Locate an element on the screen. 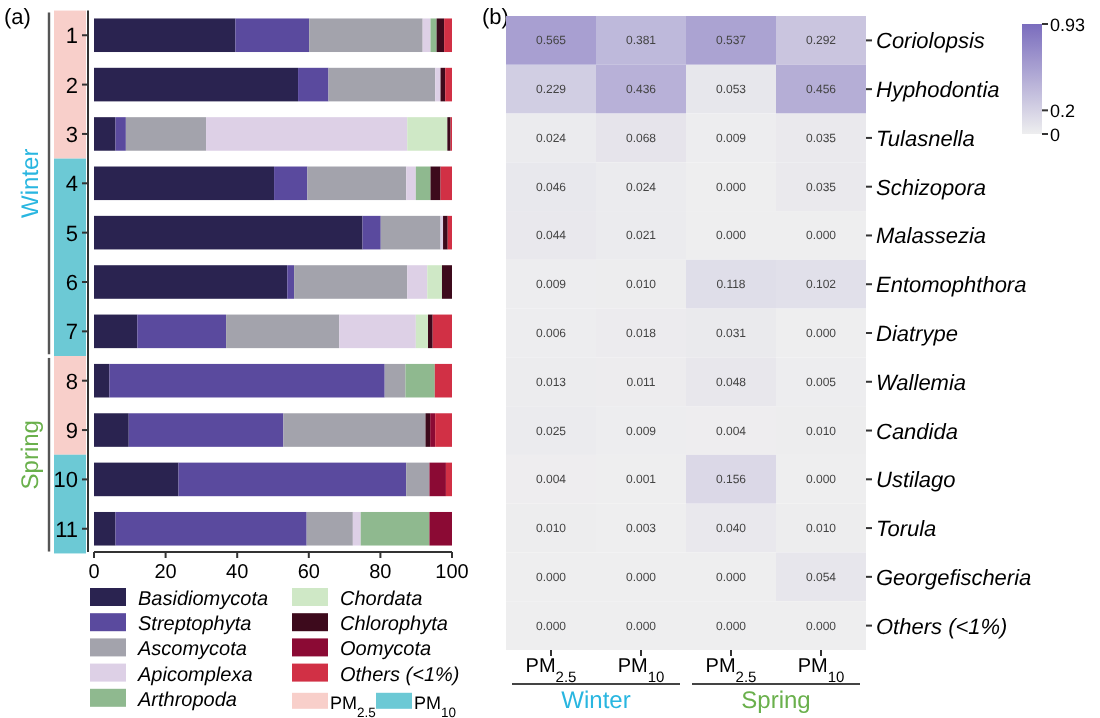 The image size is (1100, 718). y-tick-label: 6 is located at coordinates (71, 284).